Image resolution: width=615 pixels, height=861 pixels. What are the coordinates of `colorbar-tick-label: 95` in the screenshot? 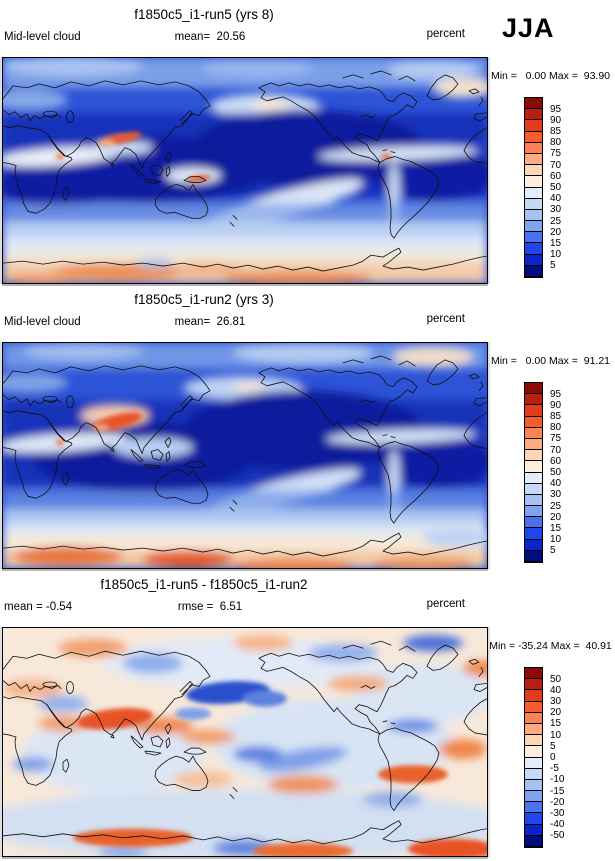 It's located at (556, 394).